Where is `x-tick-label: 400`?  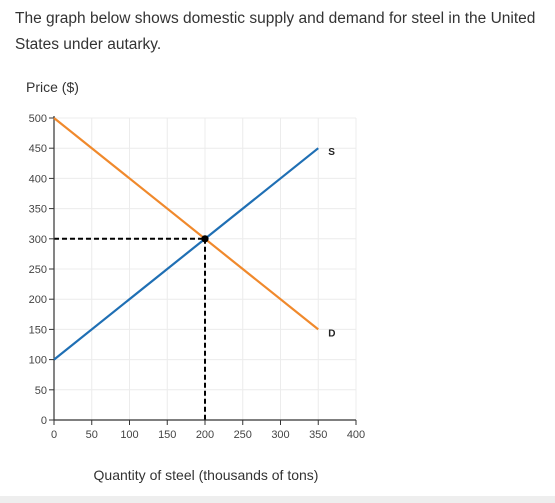
x-tick-label: 400 is located at coordinates (356, 435).